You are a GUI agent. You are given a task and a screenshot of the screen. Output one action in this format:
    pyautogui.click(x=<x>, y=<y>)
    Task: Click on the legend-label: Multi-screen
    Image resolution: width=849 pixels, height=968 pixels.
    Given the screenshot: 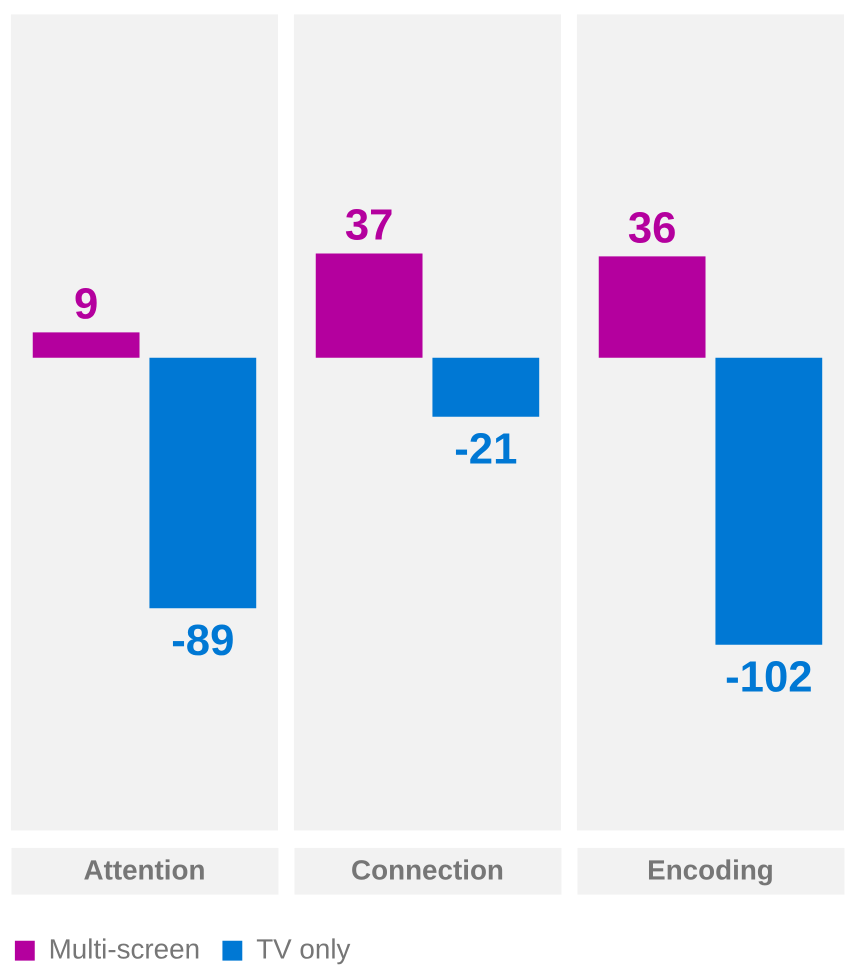 What is the action you would take?
    pyautogui.click(x=124, y=949)
    